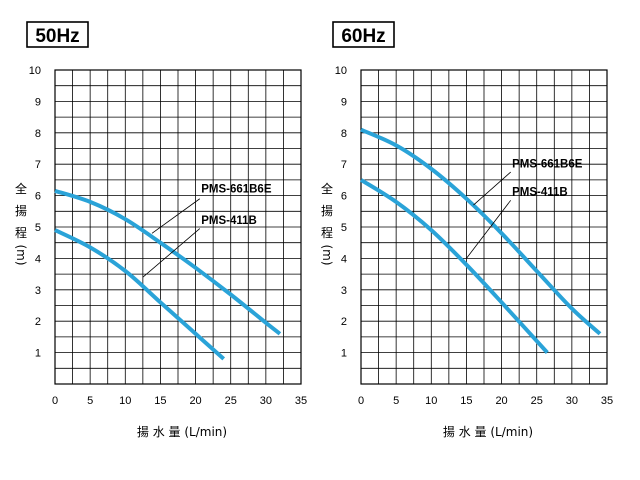 This screenshot has height=480, width=640. I want to click on chart-title: 50Hz, so click(57, 36).